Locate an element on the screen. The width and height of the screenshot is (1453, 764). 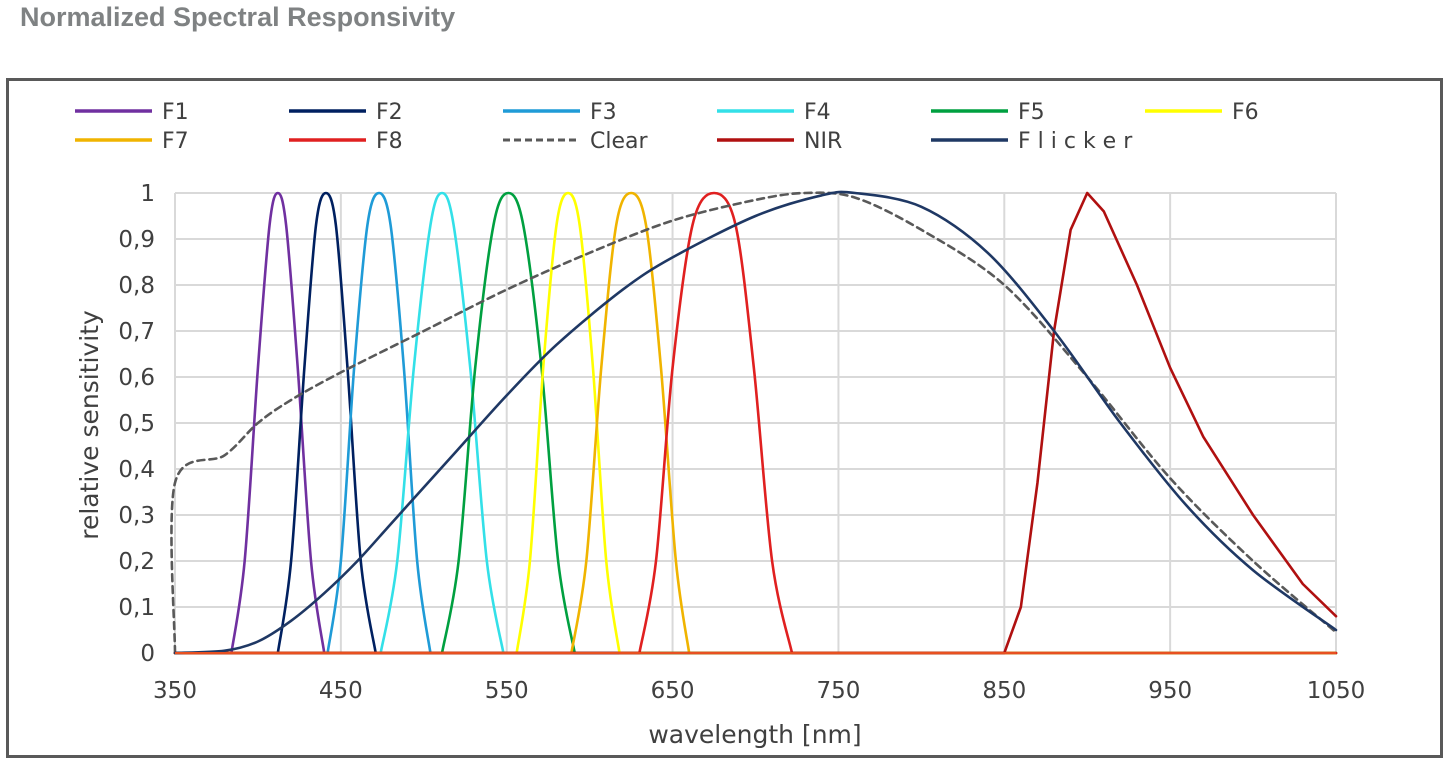
y-tick-label: 1 is located at coordinates (147, 194).